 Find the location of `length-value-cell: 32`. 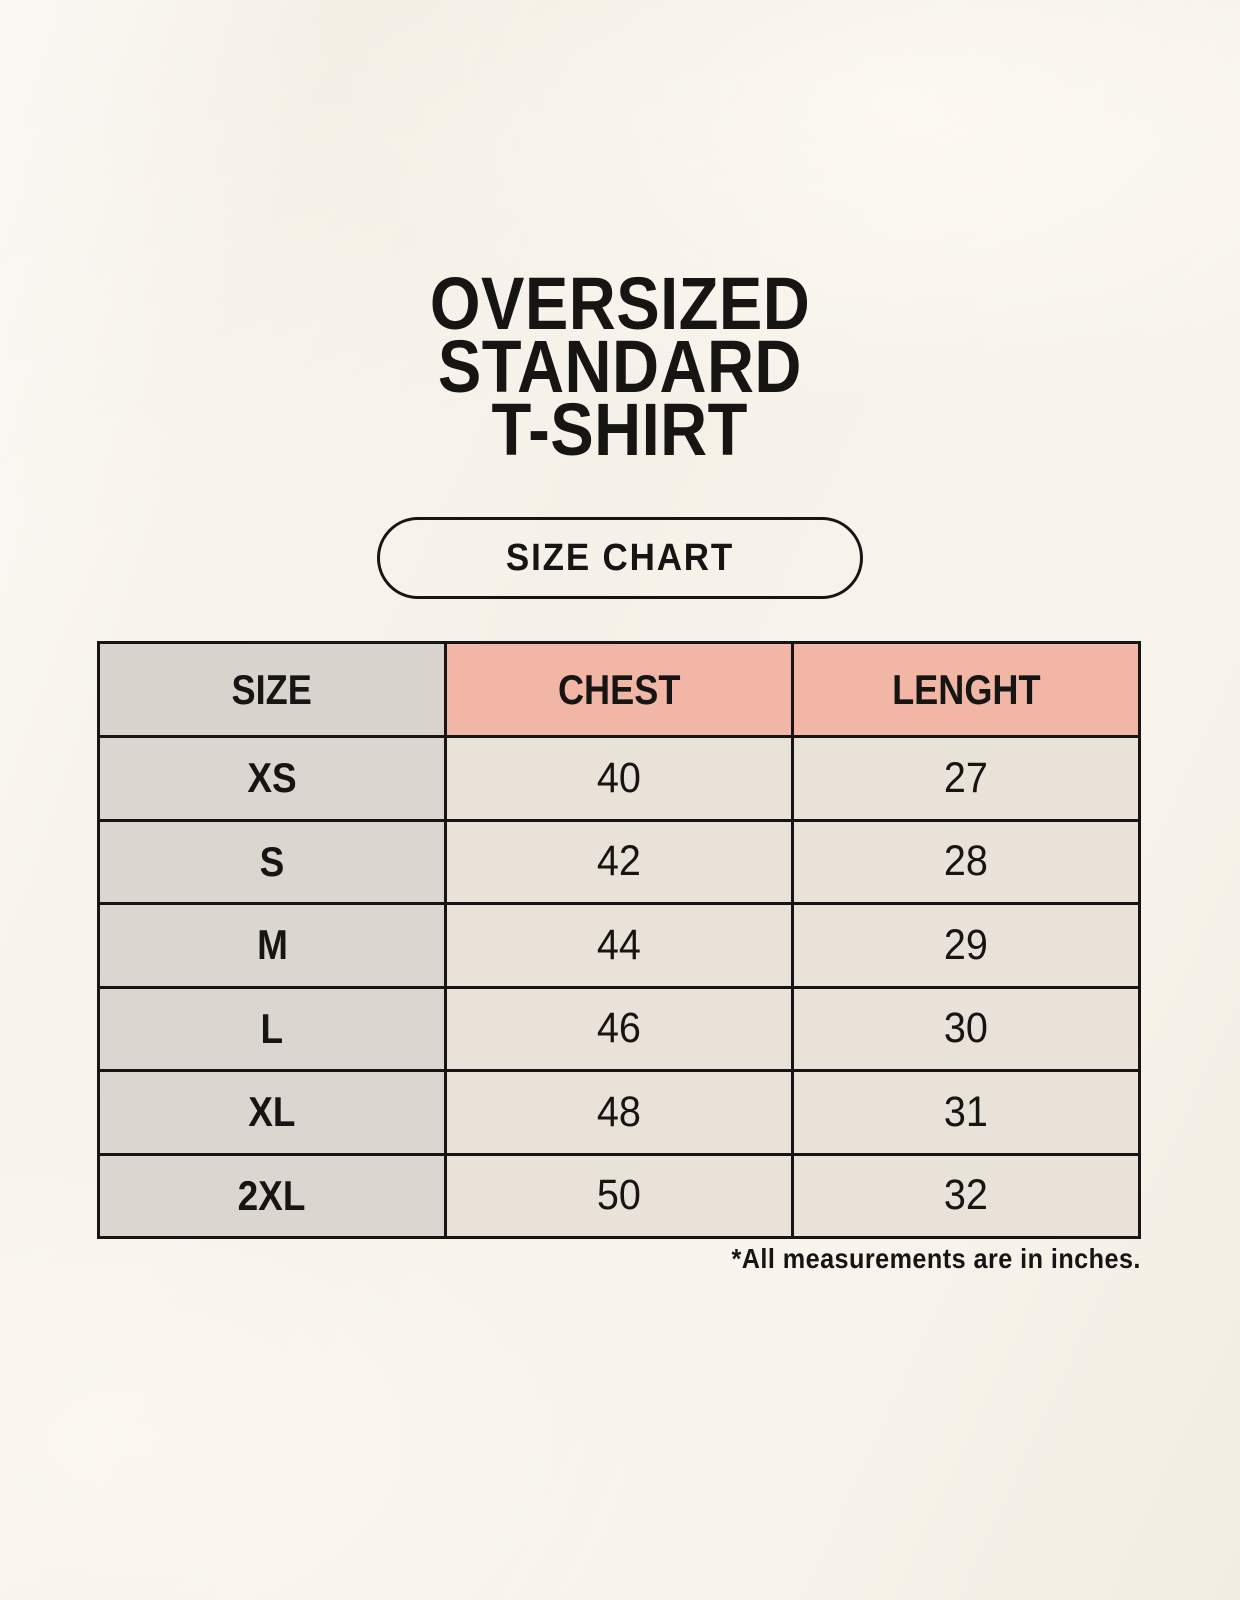

length-value-cell: 32 is located at coordinates (966, 1195).